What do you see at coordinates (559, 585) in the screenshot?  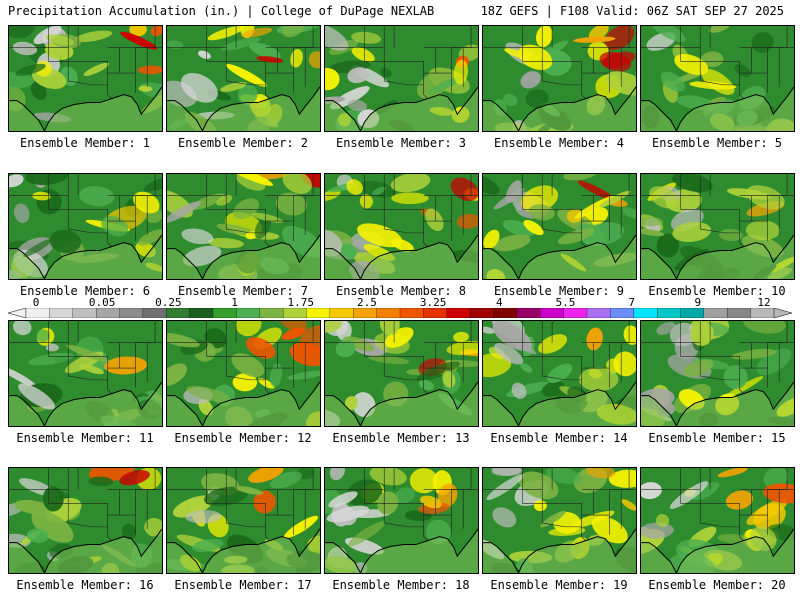 I see `ensemble-member-label: Ensemble Member: 19` at bounding box center [559, 585].